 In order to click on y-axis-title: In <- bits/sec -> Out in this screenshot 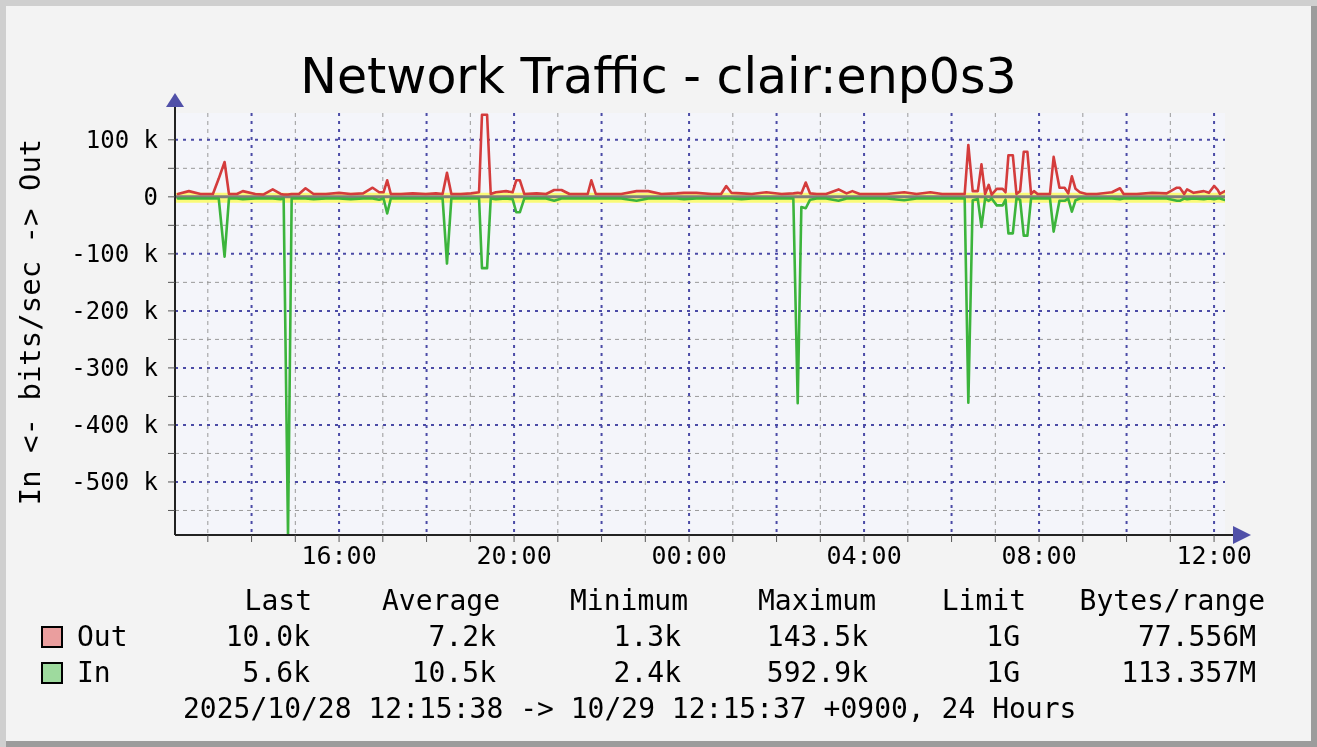, I will do `click(30, 322)`.